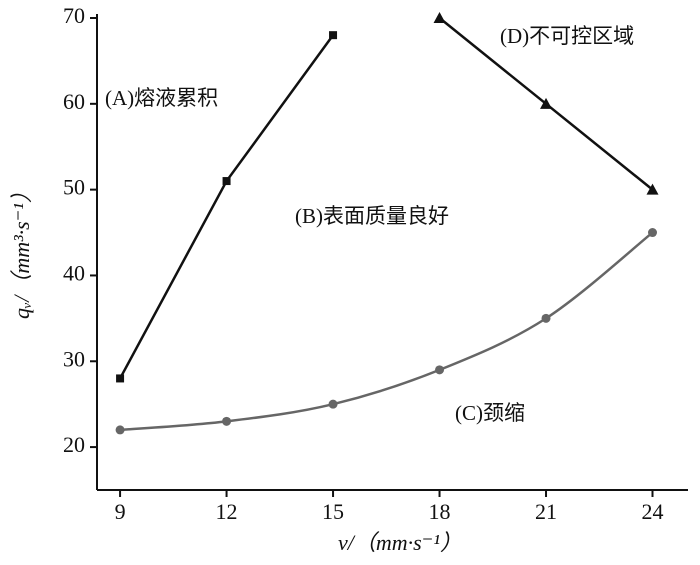 Image resolution: width=700 pixels, height=565 pixels. Describe the element at coordinates (227, 511) in the screenshot. I see `x-tick-label: 12` at that location.